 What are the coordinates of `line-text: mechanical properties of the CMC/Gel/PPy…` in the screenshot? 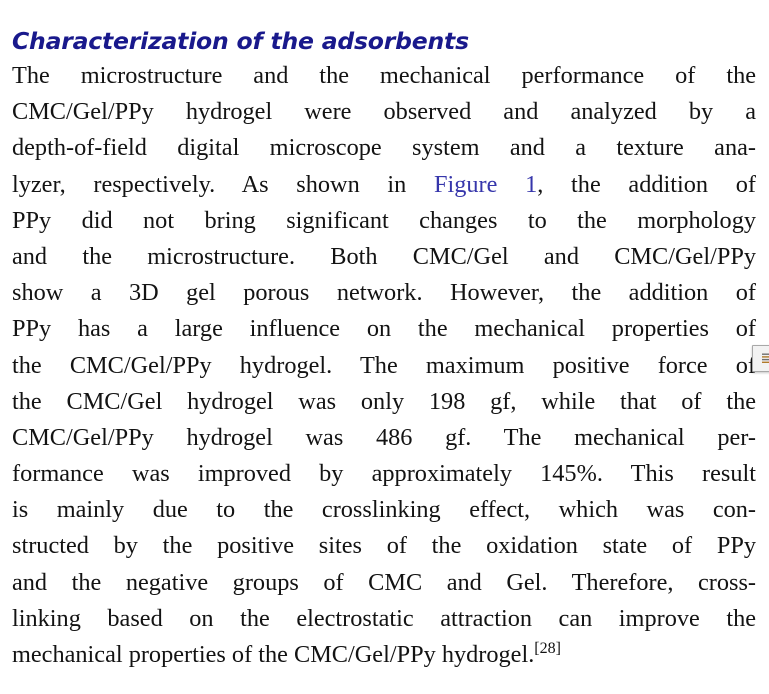 It's located at (273, 654).